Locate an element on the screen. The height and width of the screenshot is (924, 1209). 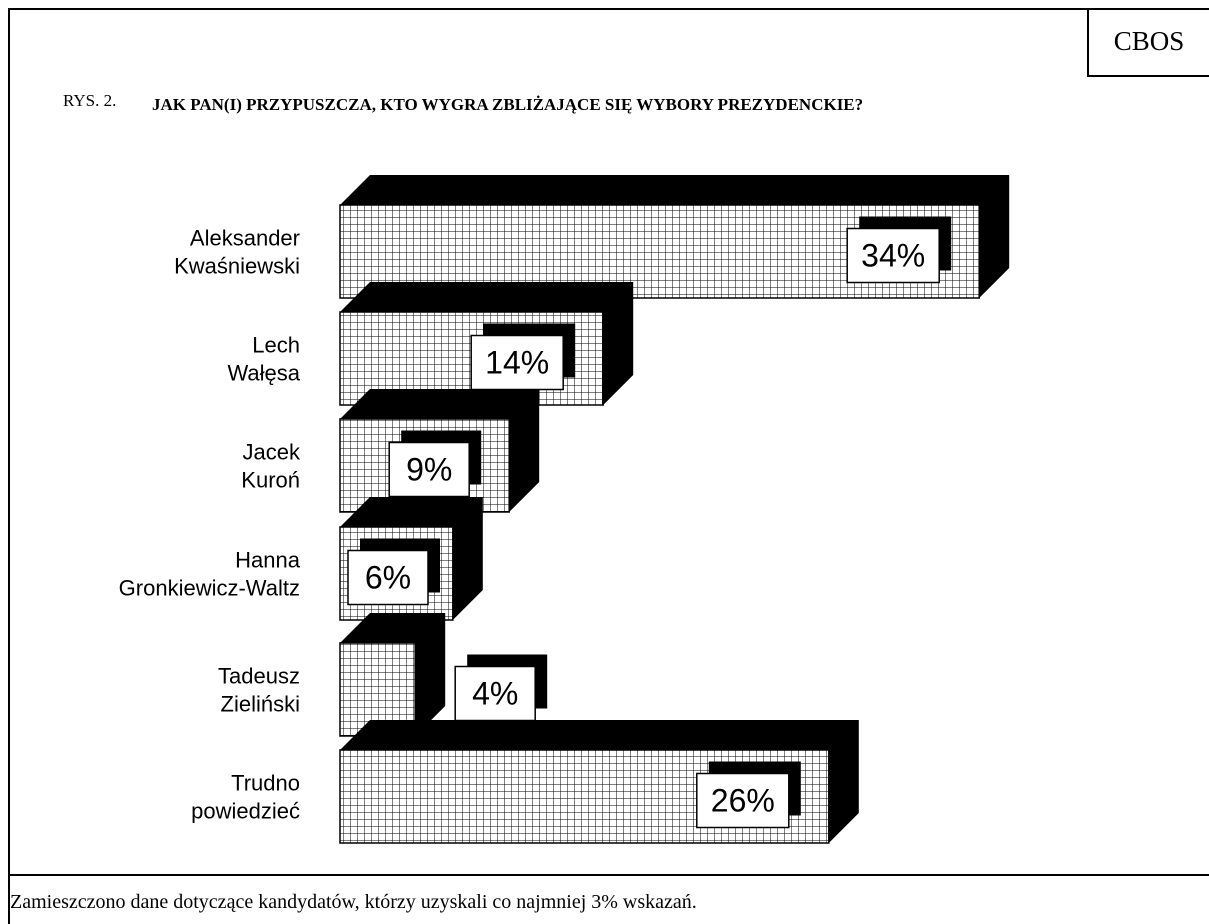
category-label: Kuroń is located at coordinates (270, 480).